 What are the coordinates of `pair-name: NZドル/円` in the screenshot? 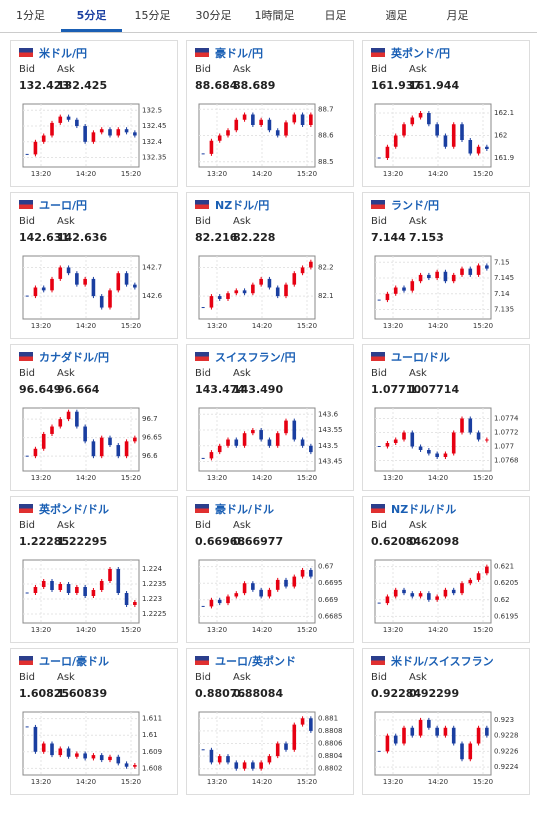 It's located at (242, 205).